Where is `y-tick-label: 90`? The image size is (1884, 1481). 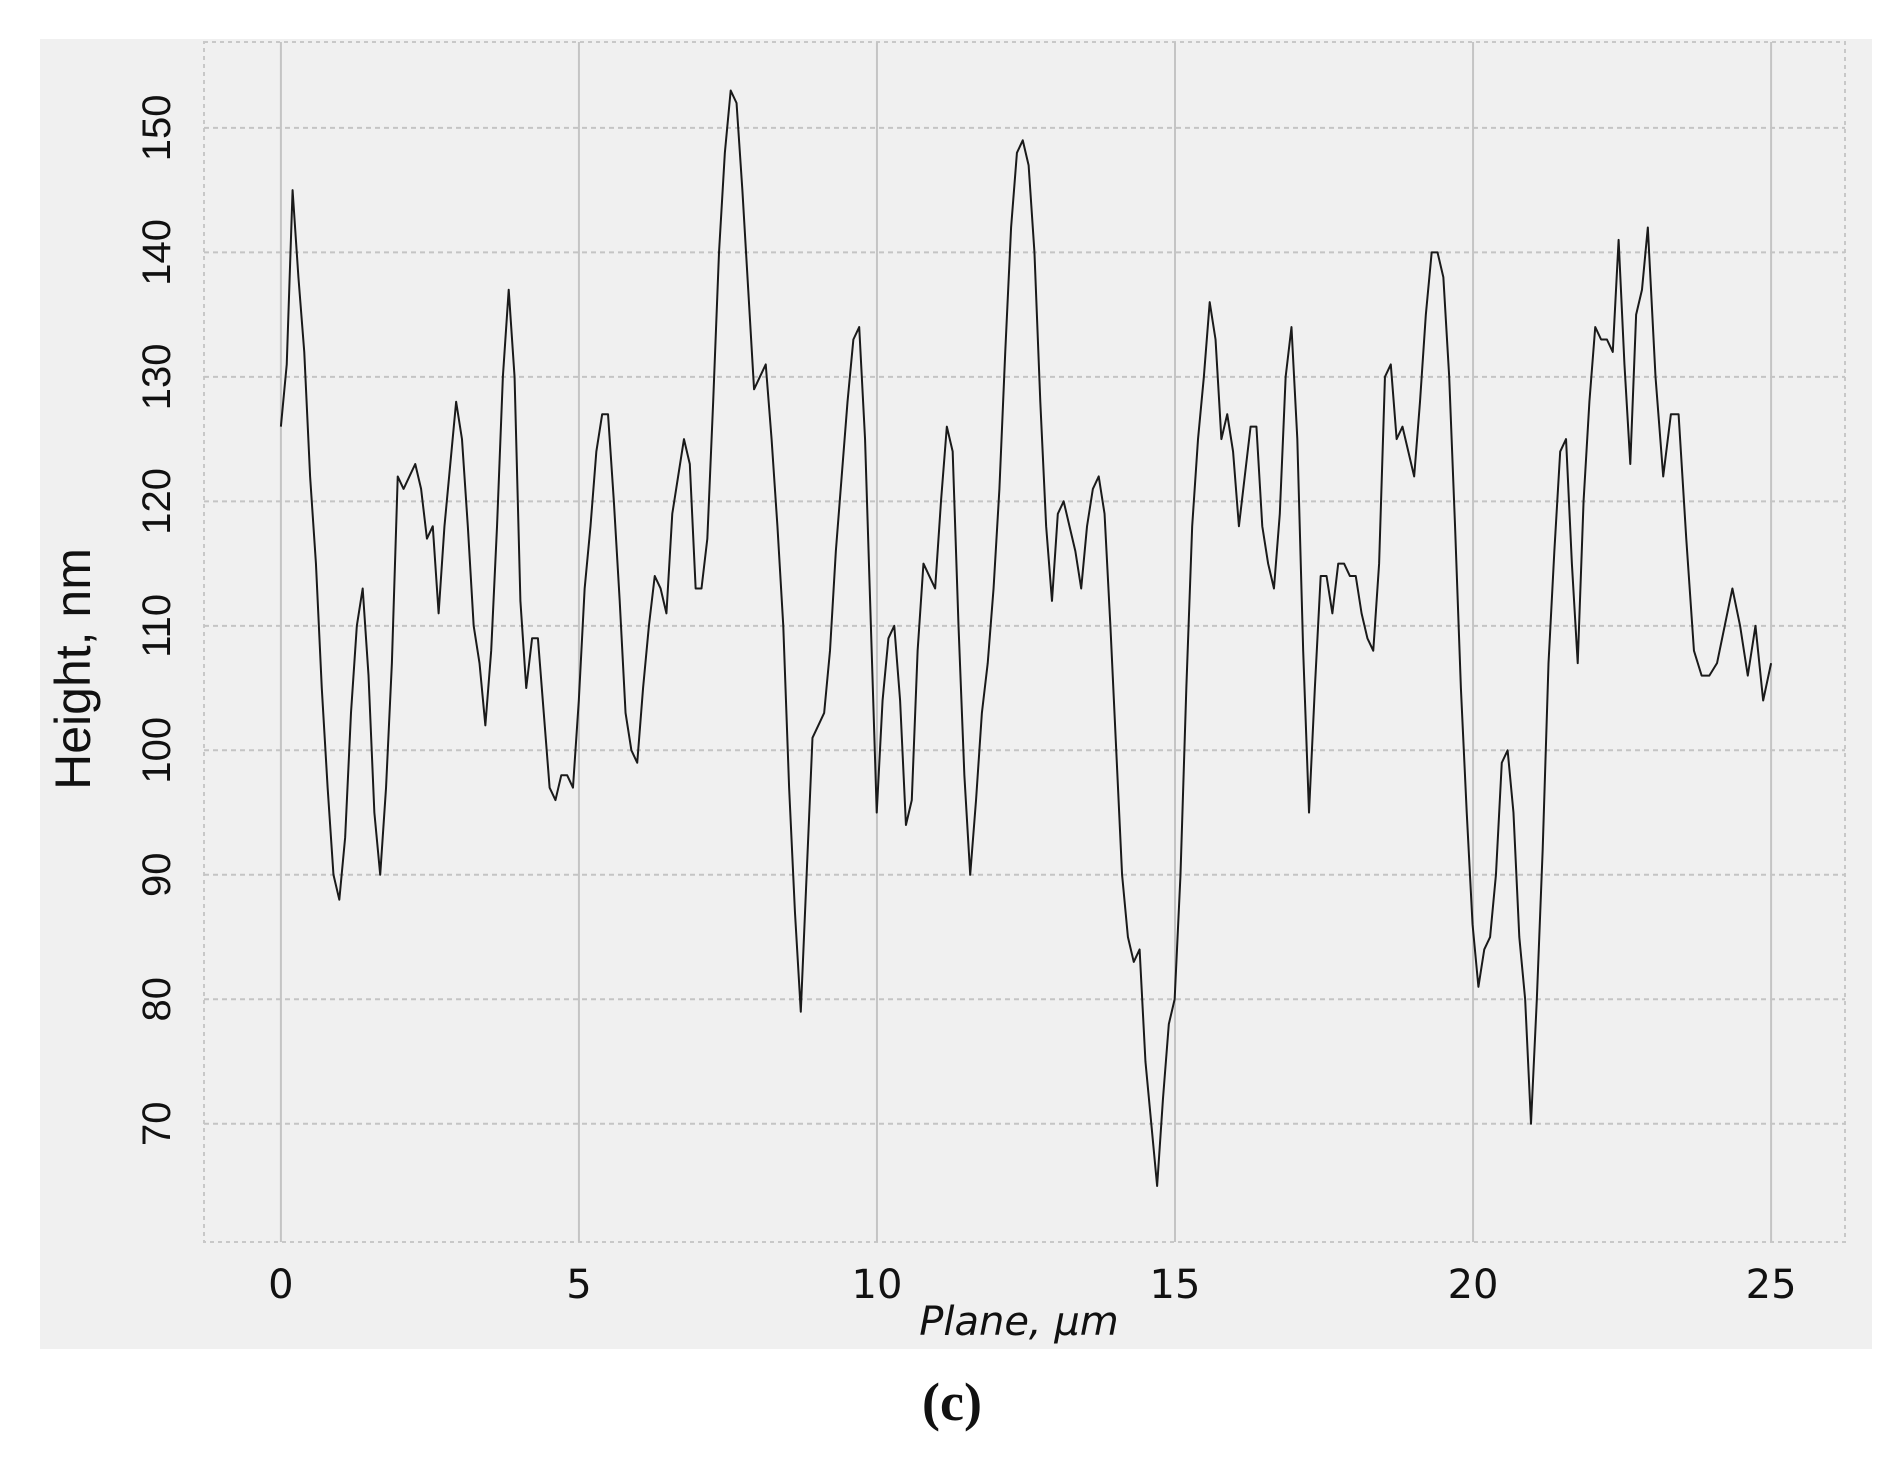
y-tick-label: 90 is located at coordinates (157, 875).